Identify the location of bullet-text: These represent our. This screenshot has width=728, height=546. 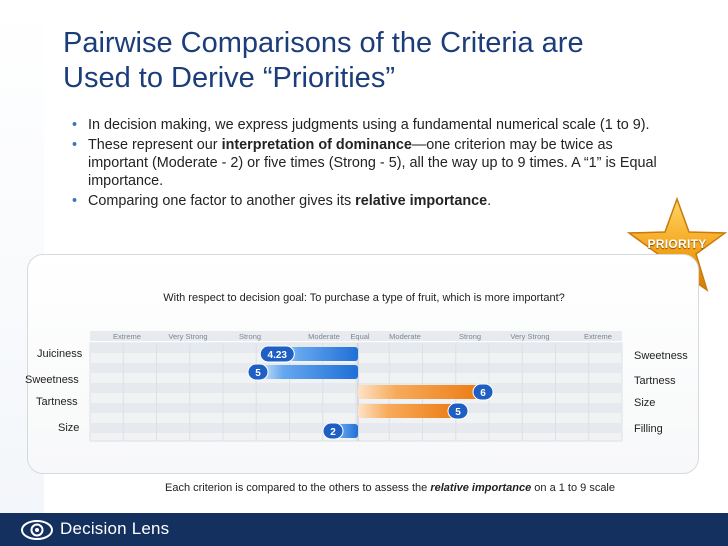
(155, 145).